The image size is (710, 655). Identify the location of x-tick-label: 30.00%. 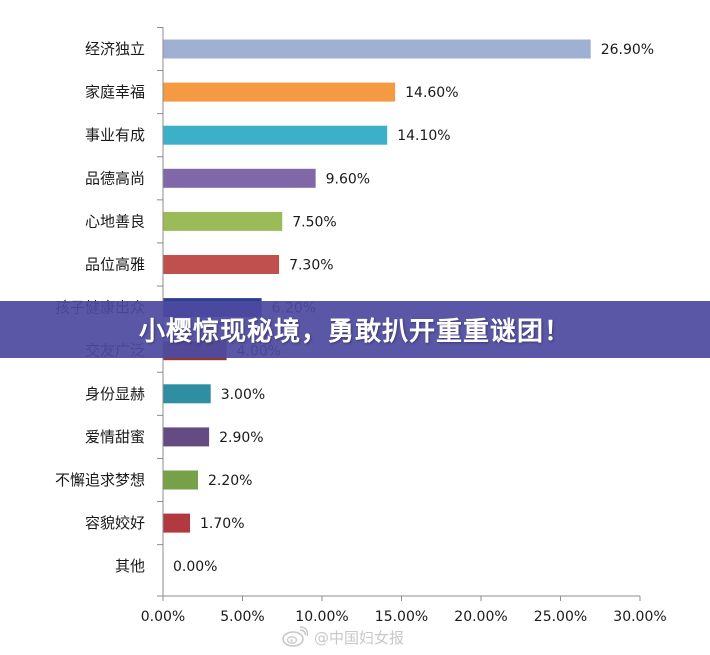
(639, 617).